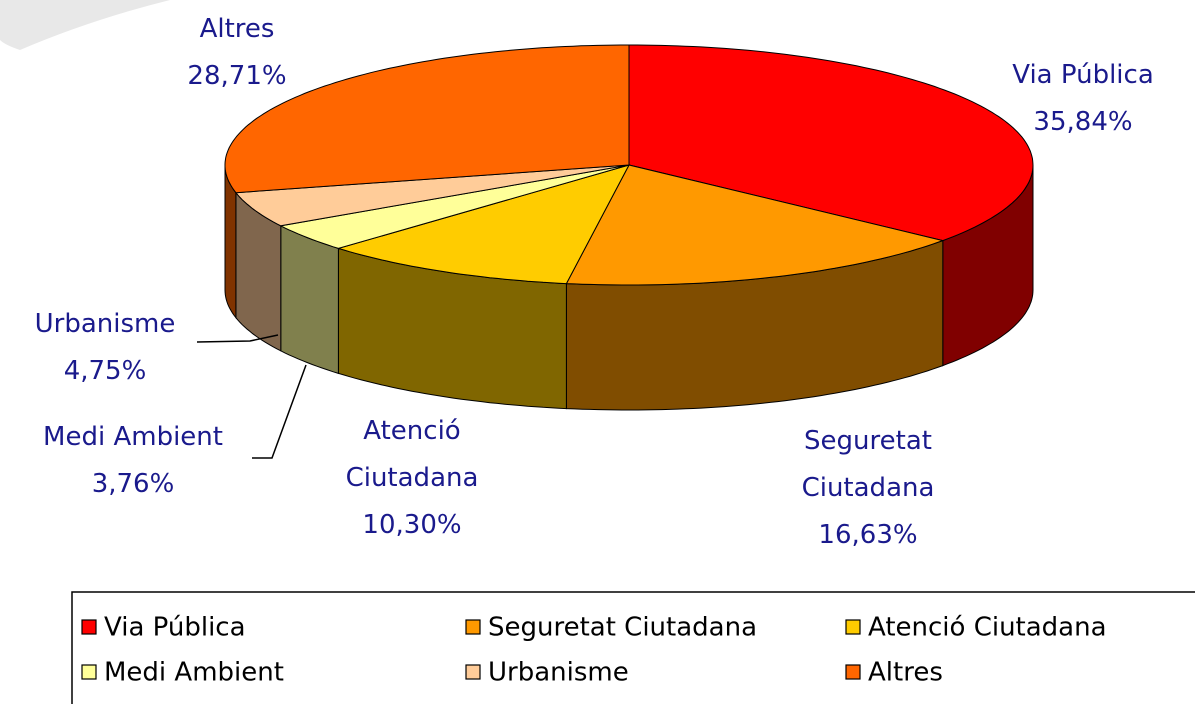  Describe the element at coordinates (105, 371) in the screenshot. I see `label-value: 4,75%` at that location.